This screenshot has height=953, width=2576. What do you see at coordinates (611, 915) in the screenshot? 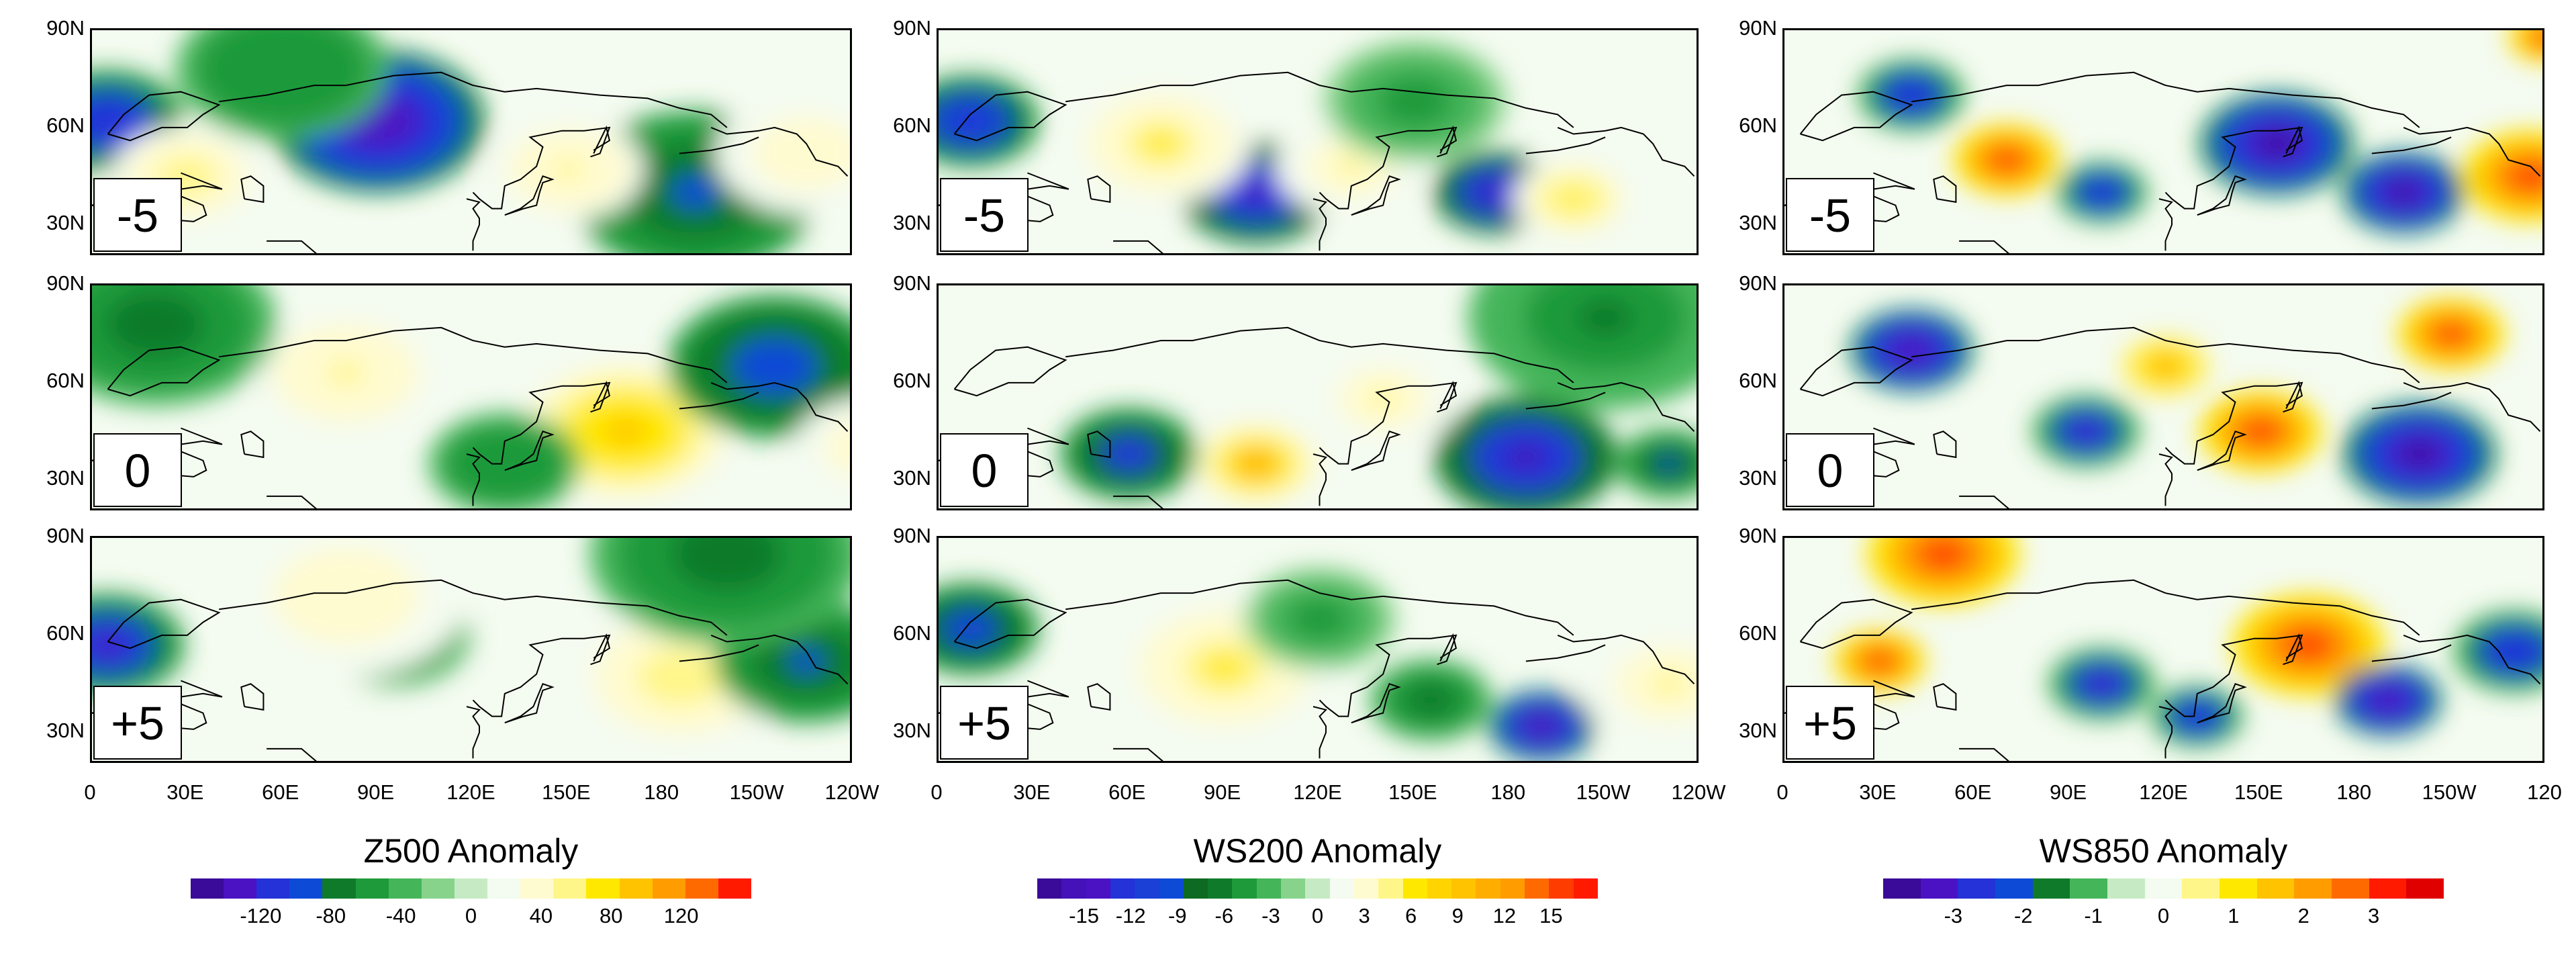
I see `colorbar-tick-label: 80` at bounding box center [611, 915].